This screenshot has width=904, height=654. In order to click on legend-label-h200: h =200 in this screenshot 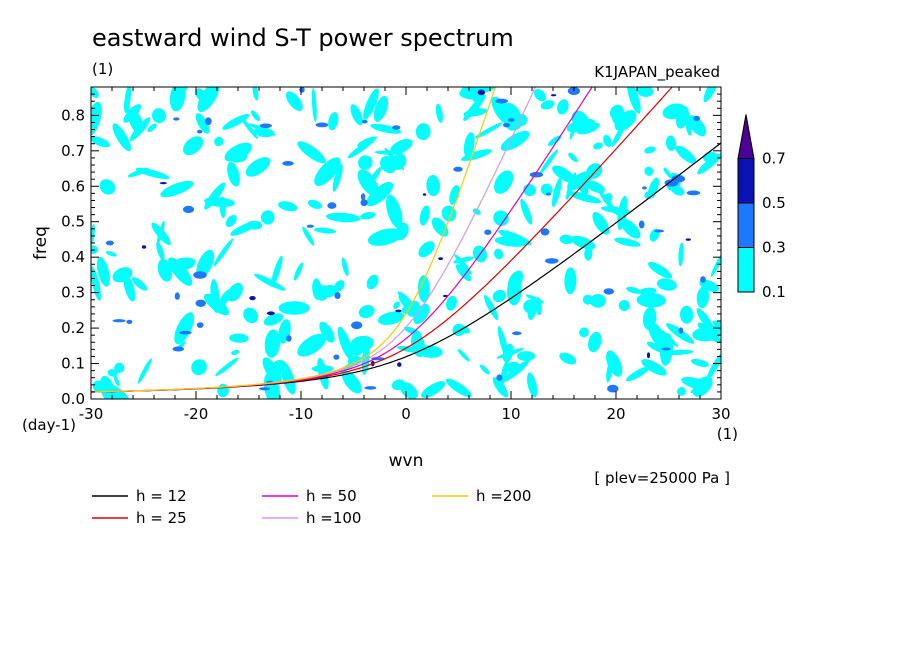, I will do `click(503, 496)`.